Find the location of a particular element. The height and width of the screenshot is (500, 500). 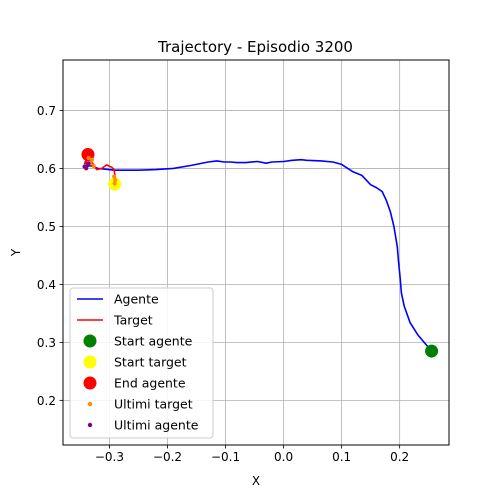

start-agente-marker is located at coordinates (432, 351).